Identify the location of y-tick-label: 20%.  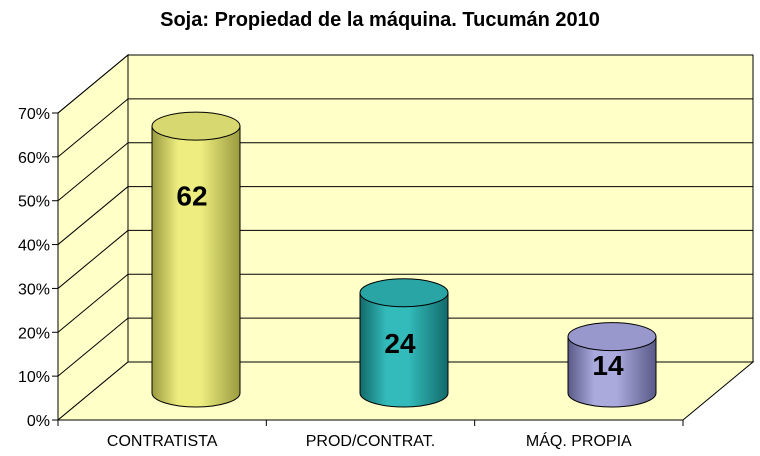
(34, 333).